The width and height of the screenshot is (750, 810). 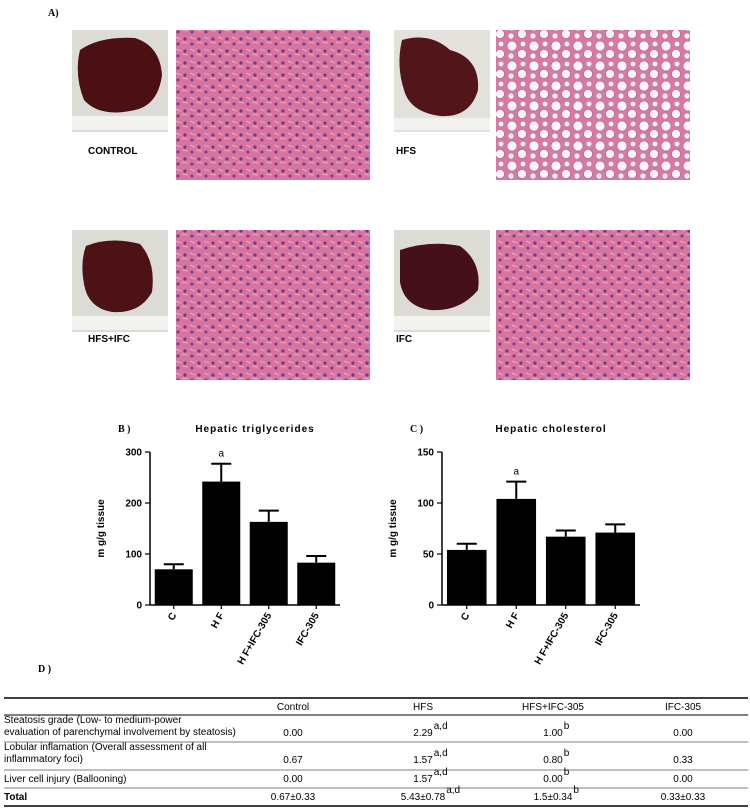 What do you see at coordinates (15, 797) in the screenshot?
I see `row-label: Total` at bounding box center [15, 797].